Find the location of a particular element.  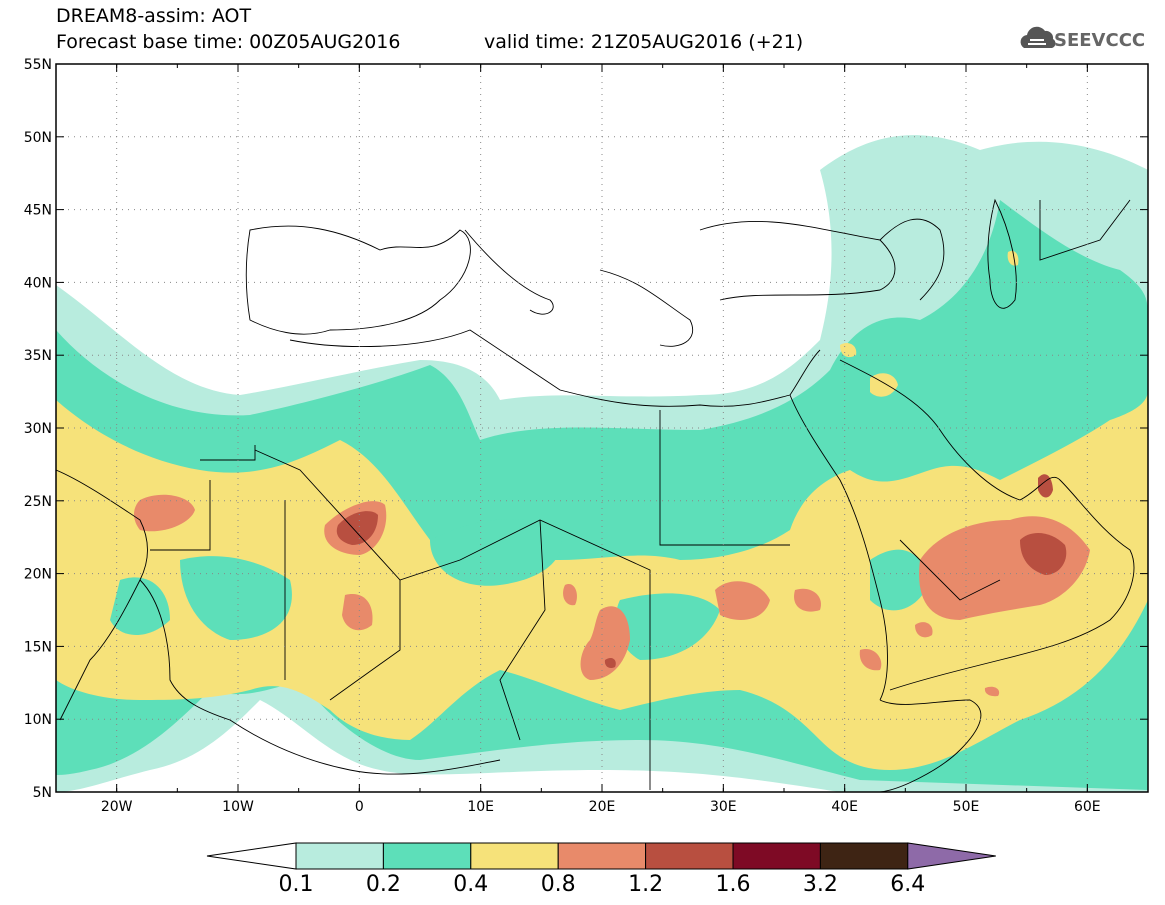

colorbar-low-arrow is located at coordinates (251, 856).